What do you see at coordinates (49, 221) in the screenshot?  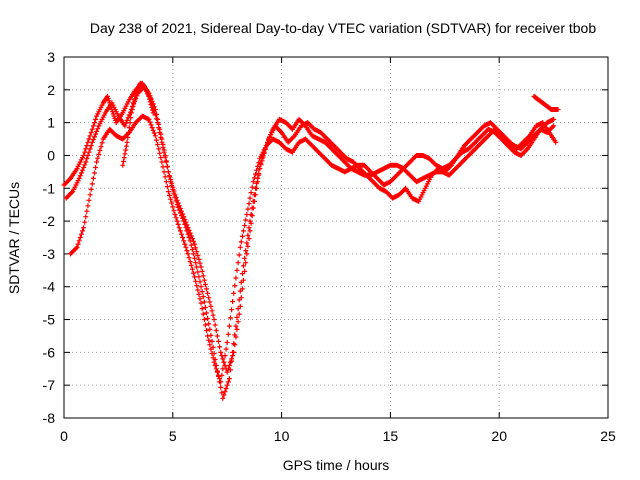 I see `y-tick-label: -2` at bounding box center [49, 221].